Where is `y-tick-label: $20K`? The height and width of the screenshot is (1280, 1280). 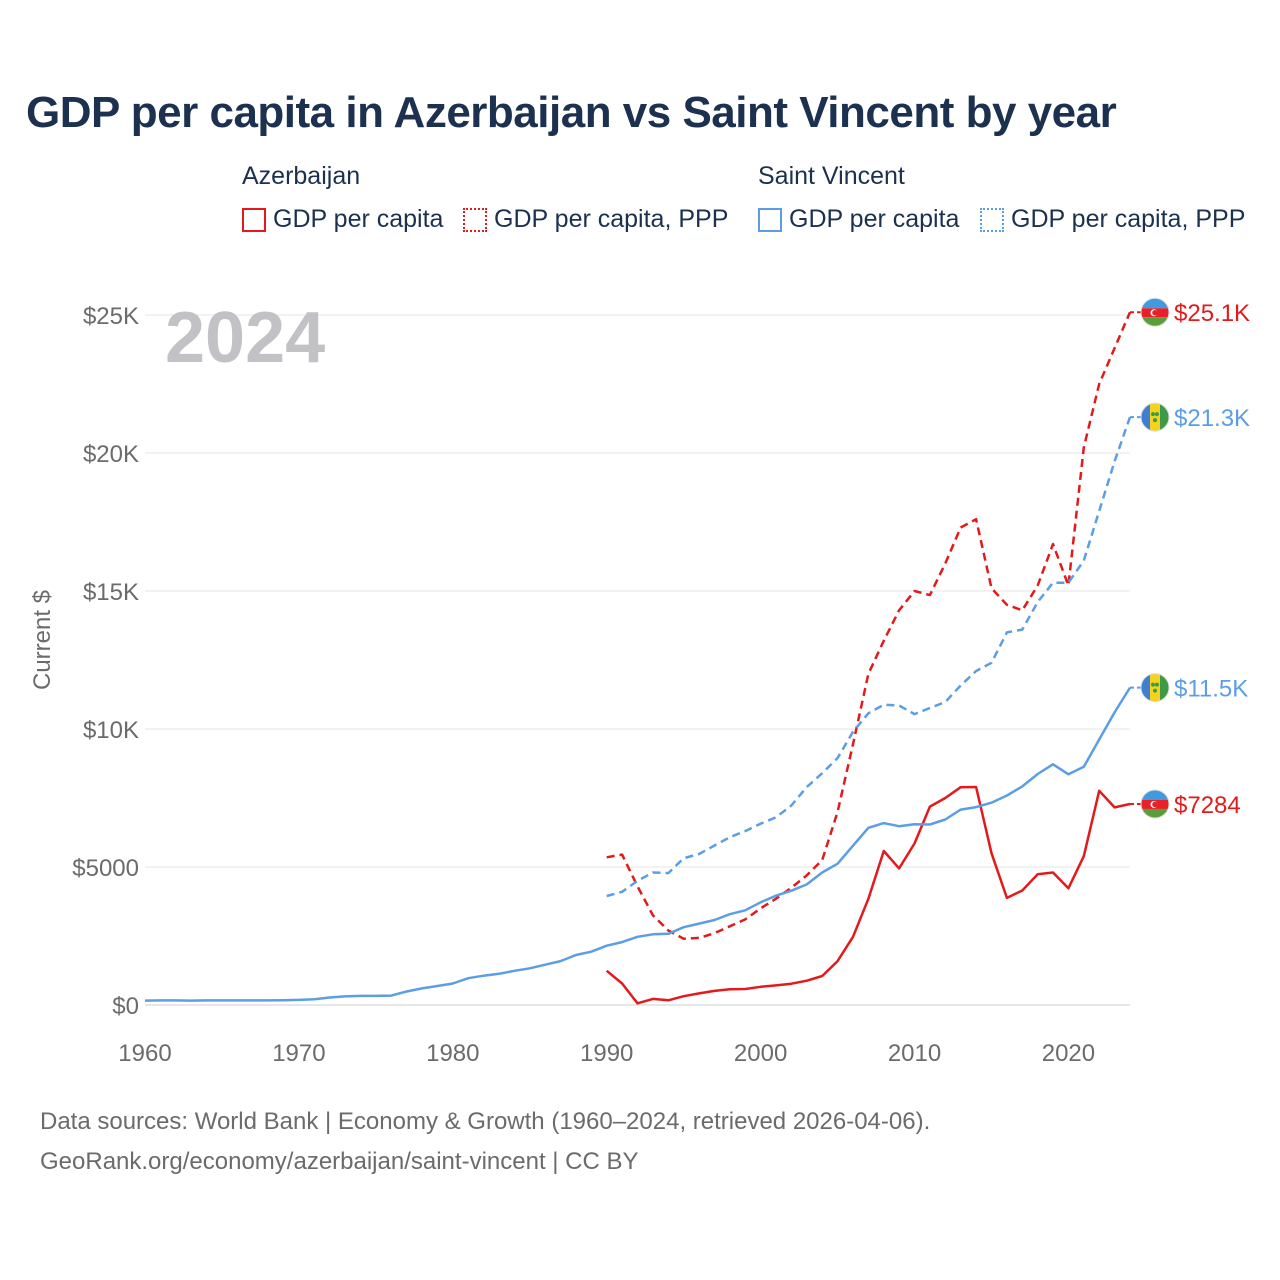
y-tick-label: $20K is located at coordinates (111, 454).